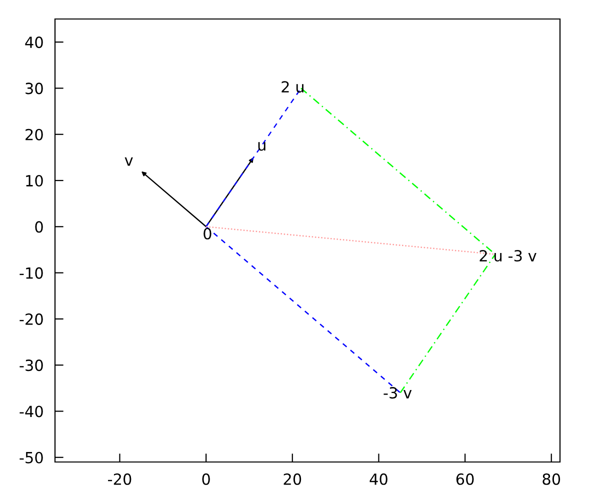  Describe the element at coordinates (31, 273) in the screenshot. I see `y-tick-label: -10` at that location.